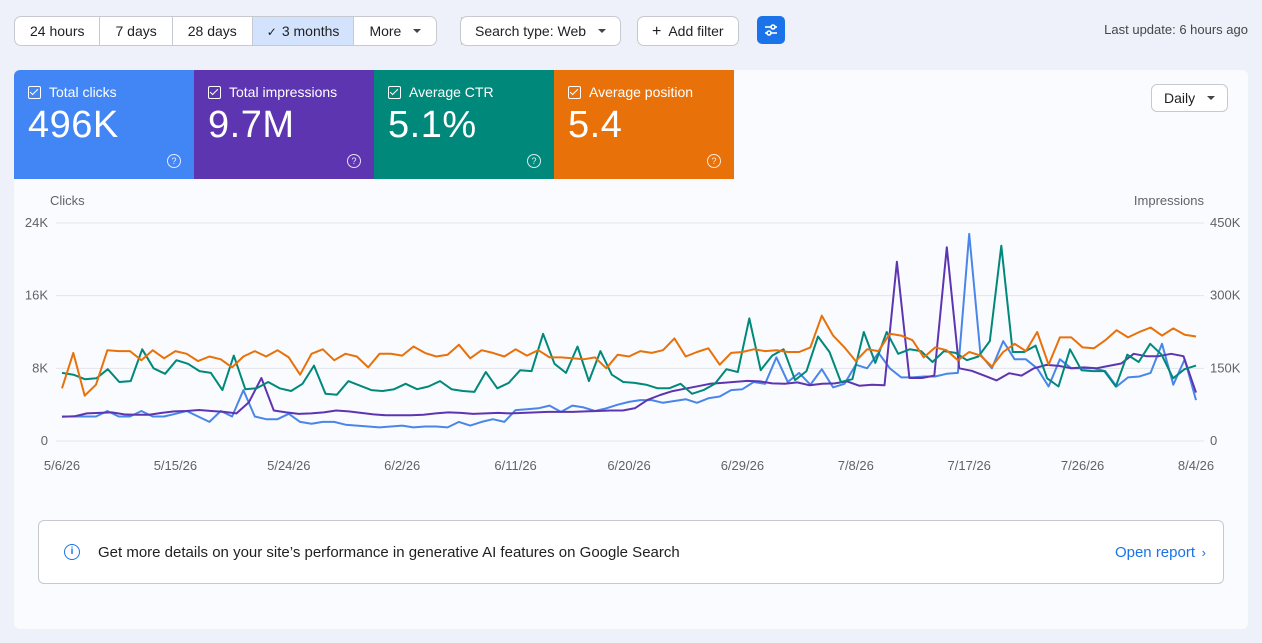 This screenshot has height=643, width=1262. I want to click on metric-value: 5.1%, so click(432, 125).